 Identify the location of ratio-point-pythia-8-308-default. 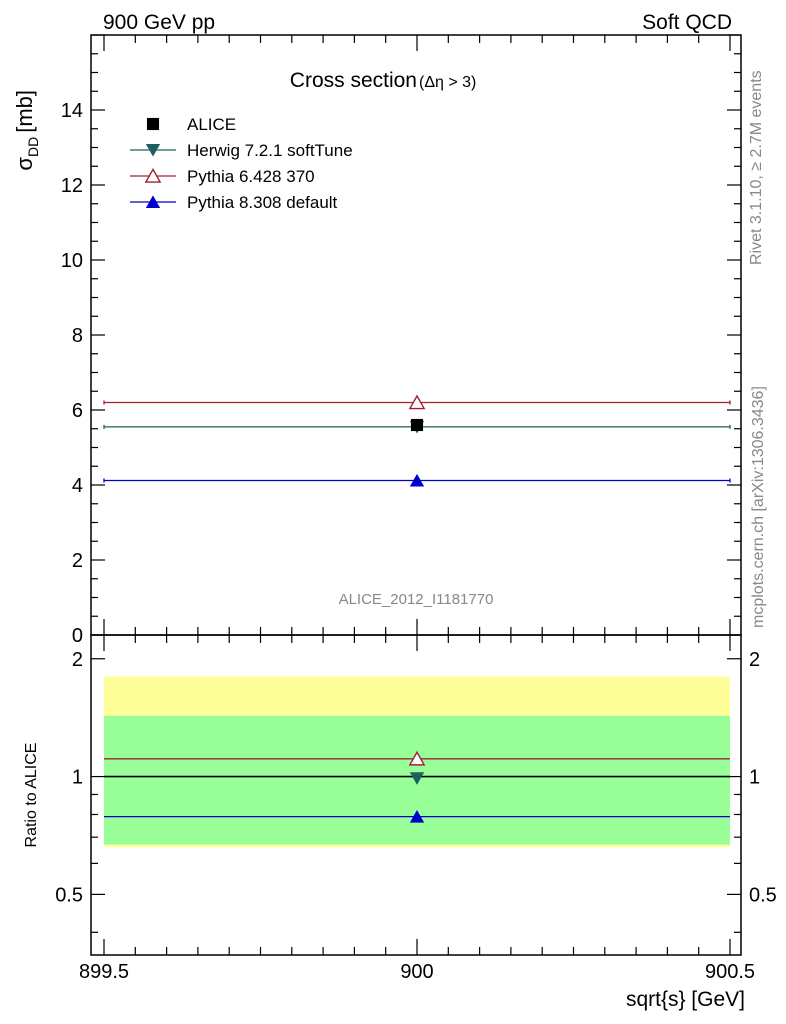
(417, 816).